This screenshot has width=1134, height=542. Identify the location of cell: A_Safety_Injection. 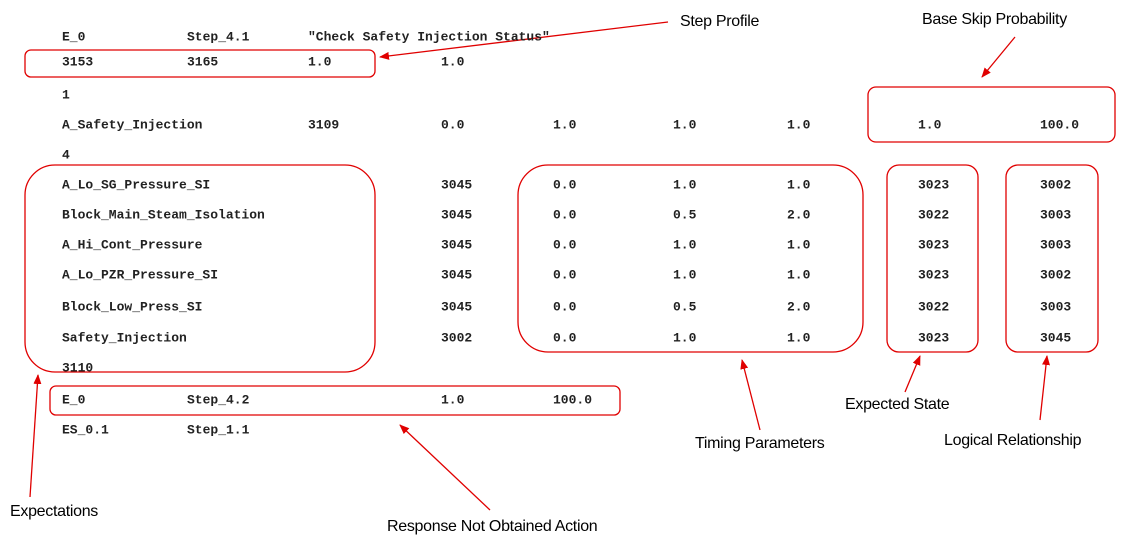
(132, 124).